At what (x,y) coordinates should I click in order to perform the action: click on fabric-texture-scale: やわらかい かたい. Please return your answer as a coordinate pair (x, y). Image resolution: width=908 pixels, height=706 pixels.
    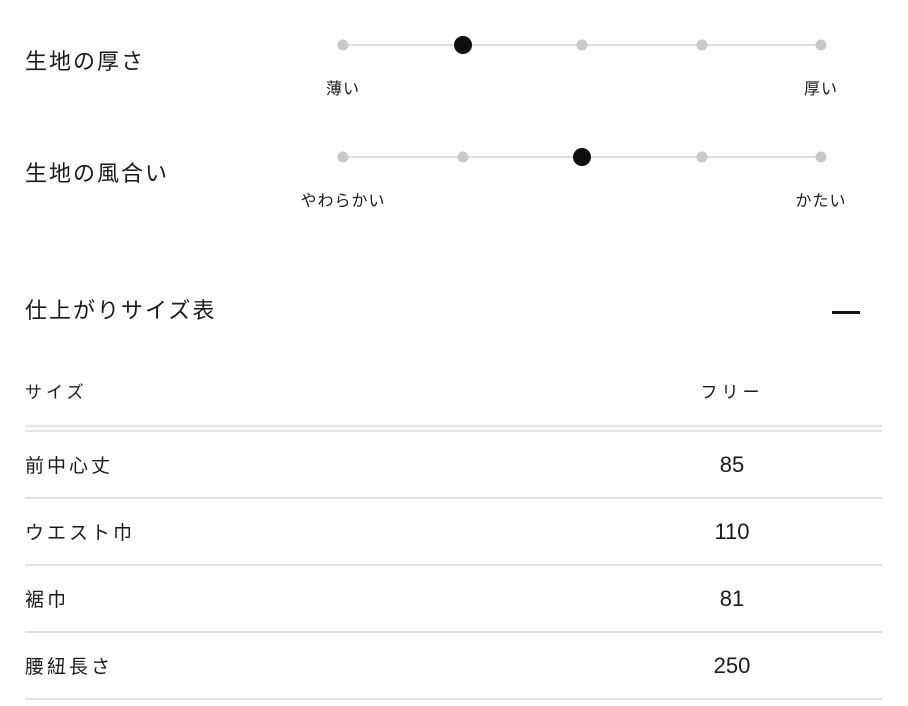
    Looking at the image, I should click on (573, 179).